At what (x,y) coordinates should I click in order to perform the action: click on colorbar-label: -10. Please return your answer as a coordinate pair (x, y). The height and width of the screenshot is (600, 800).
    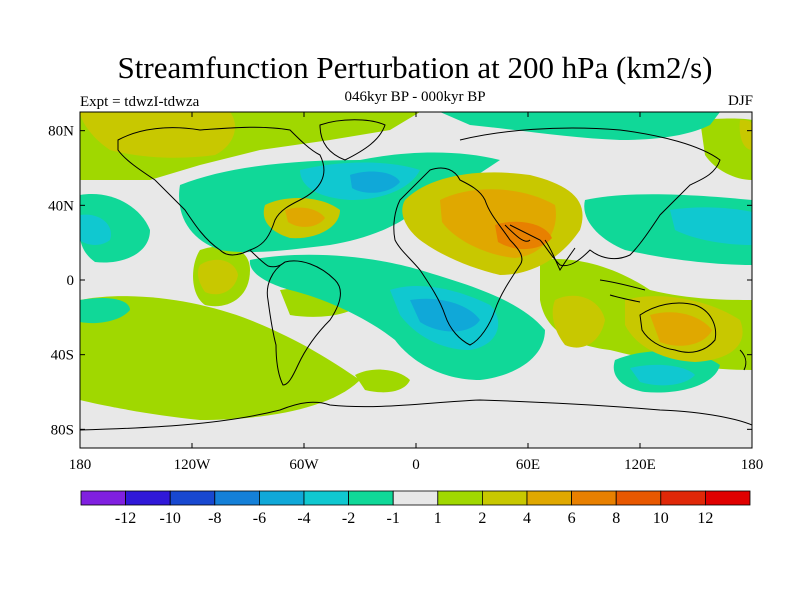
    Looking at the image, I should click on (170, 518).